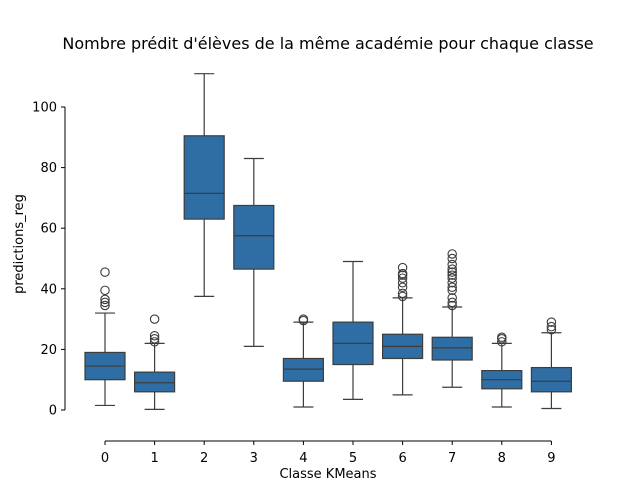 The width and height of the screenshot is (640, 480). I want to click on y-axis-label: predictions_reg, so click(19, 244).